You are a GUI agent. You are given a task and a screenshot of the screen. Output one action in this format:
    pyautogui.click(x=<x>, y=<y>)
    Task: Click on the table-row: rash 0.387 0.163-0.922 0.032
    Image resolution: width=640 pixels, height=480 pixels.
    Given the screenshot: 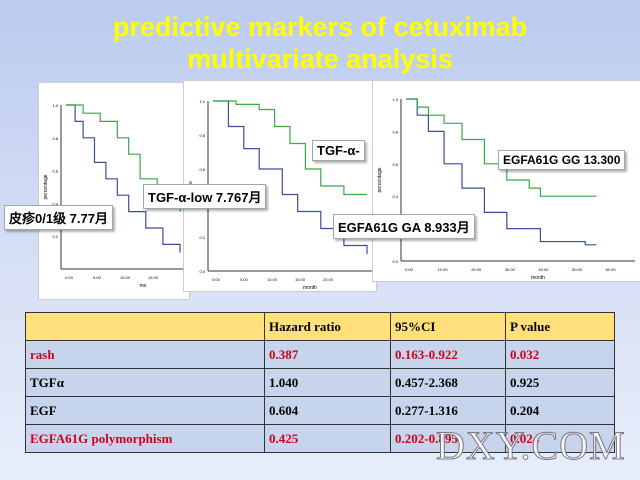 What is the action you would take?
    pyautogui.click(x=320, y=354)
    